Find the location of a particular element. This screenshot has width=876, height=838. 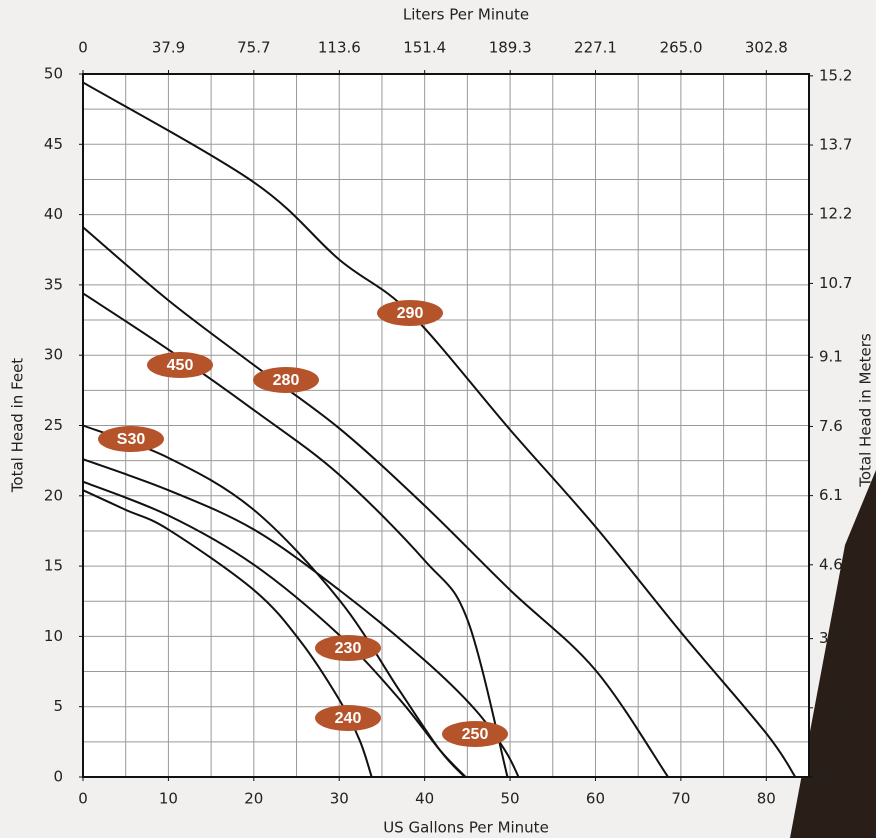

y-tick-label: 10 is located at coordinates (53, 636).